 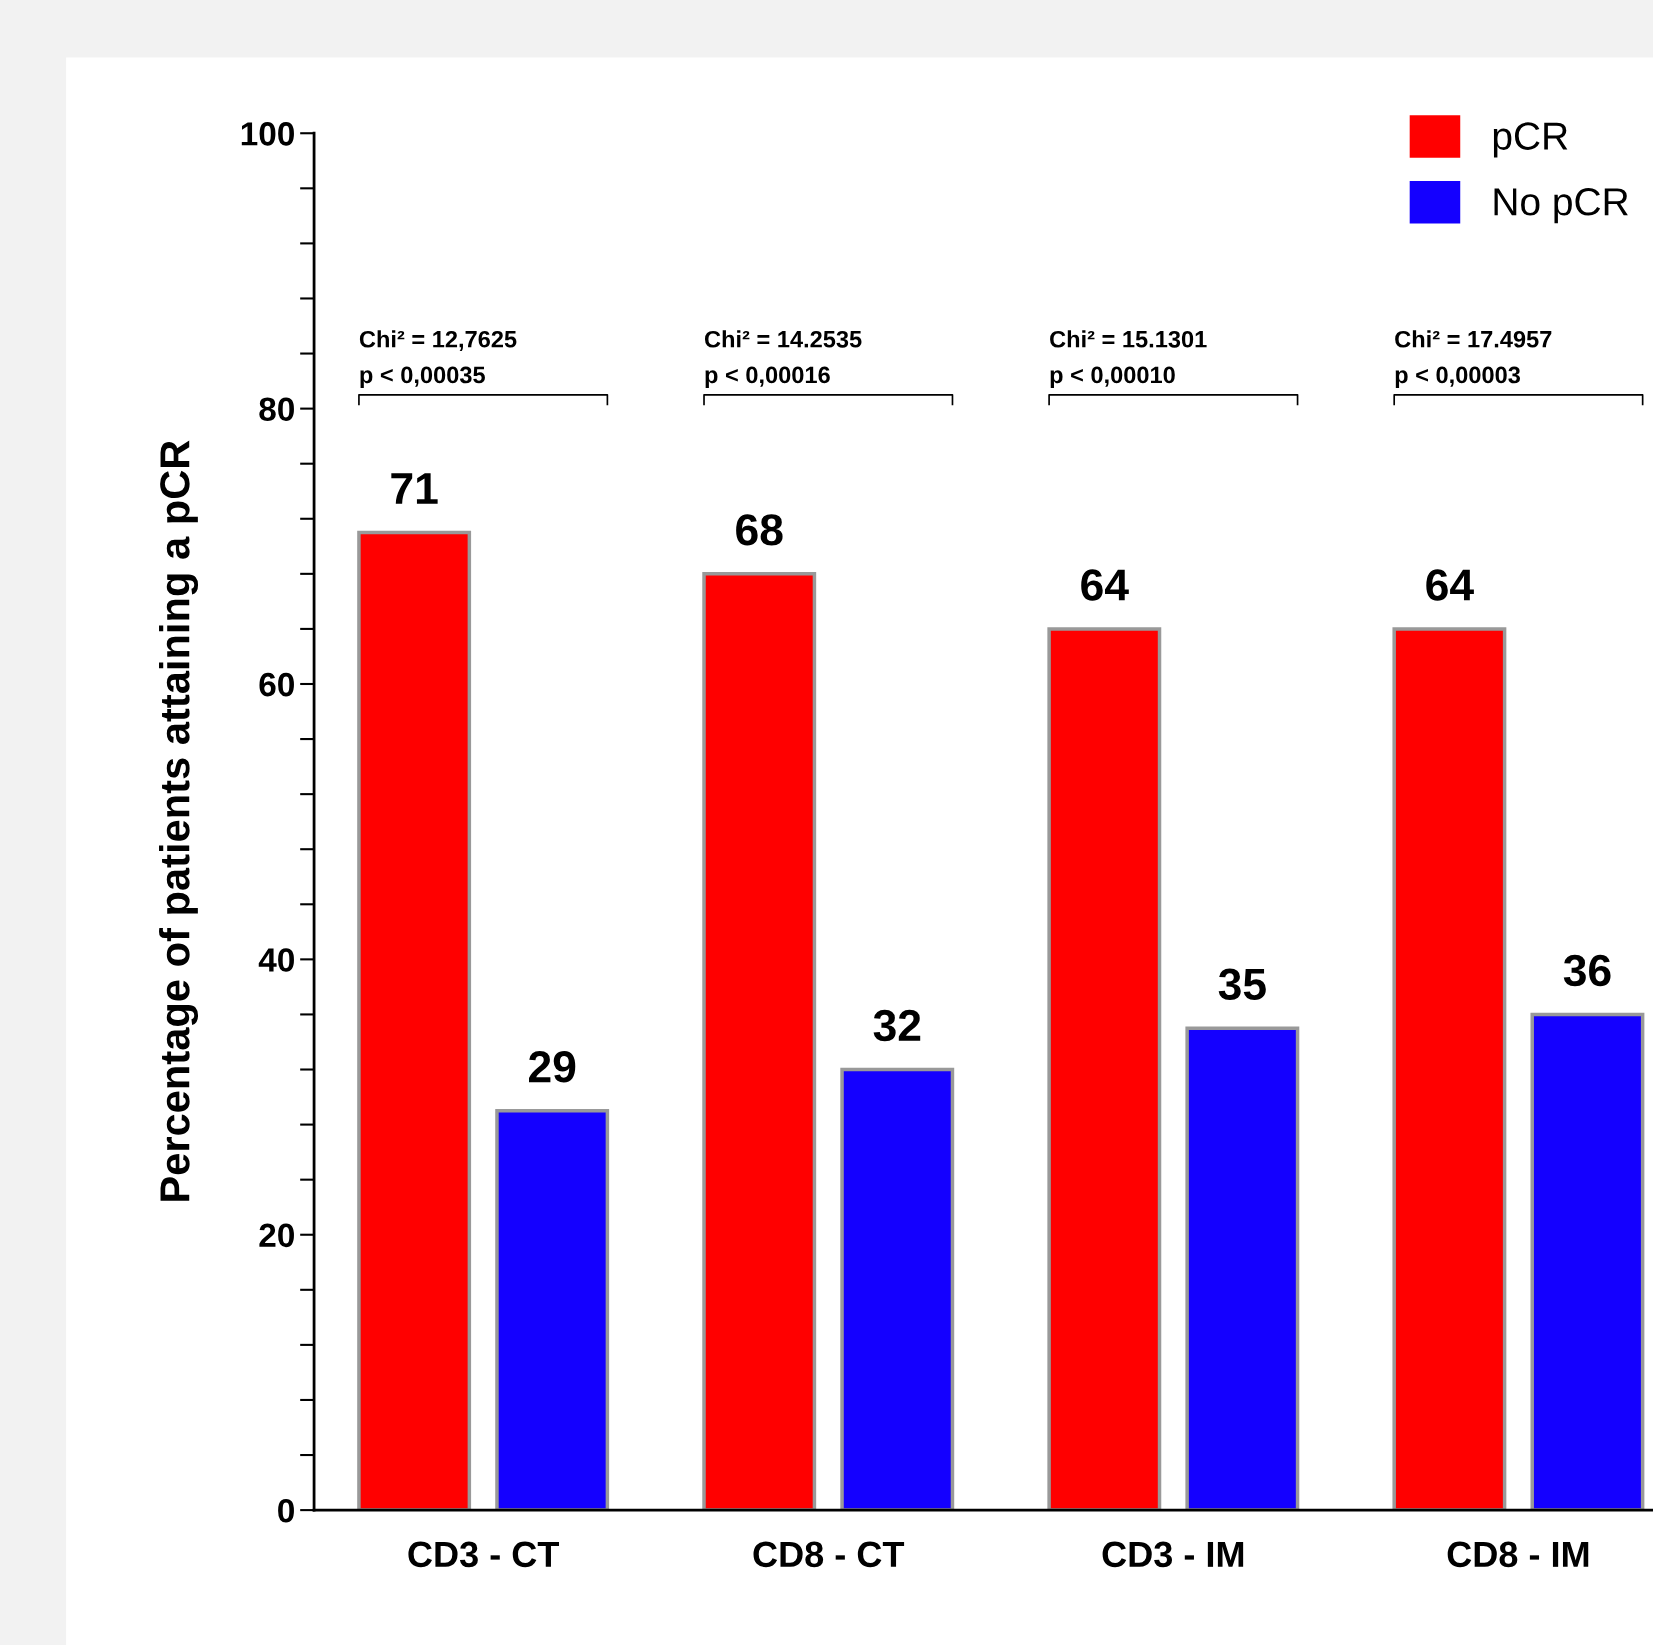 I want to click on y-tick-label: 40, so click(x=276, y=960).